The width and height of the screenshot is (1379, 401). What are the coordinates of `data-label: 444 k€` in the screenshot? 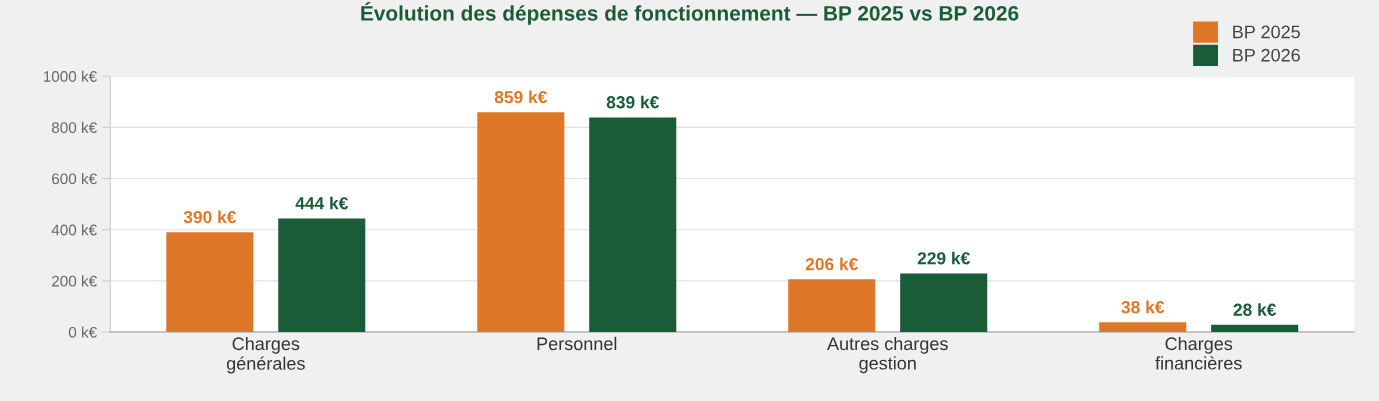 It's located at (322, 203).